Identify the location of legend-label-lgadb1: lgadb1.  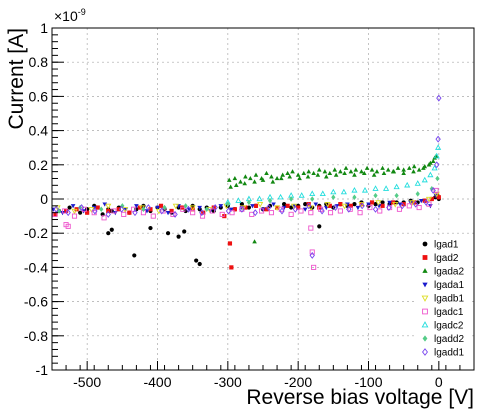
(449, 299).